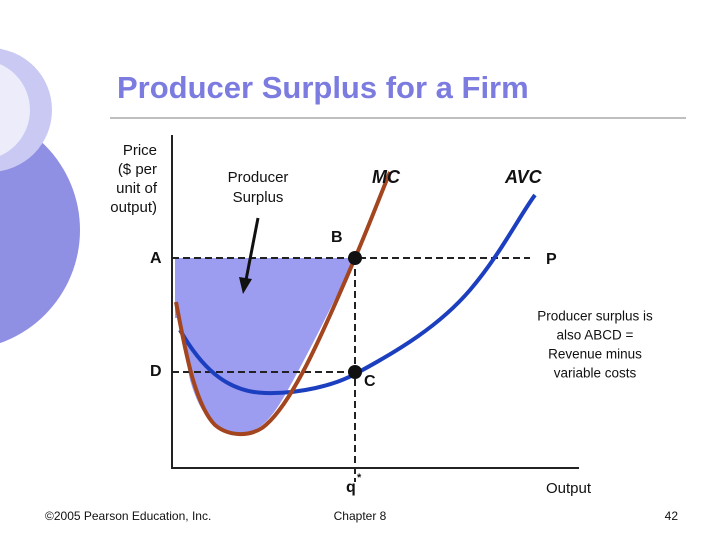 The height and width of the screenshot is (540, 720). Describe the element at coordinates (258, 197) in the screenshot. I see `region-label: Surplus` at that location.